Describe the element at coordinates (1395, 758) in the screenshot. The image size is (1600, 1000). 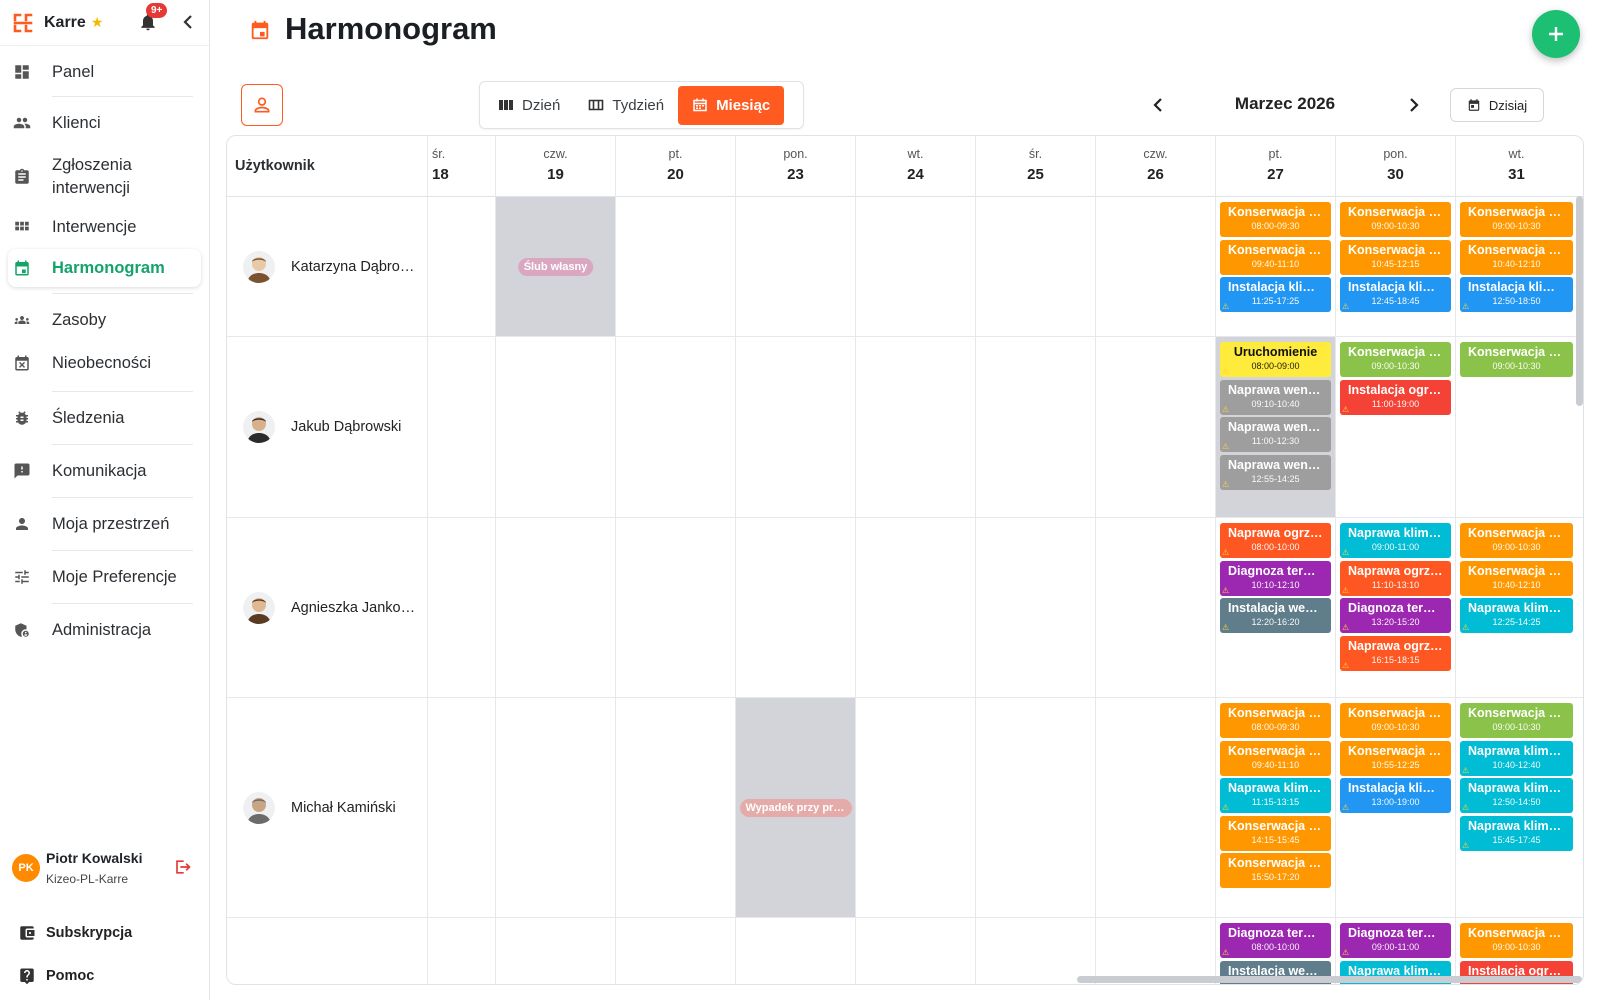
I see `event-card: Konserwacja kotła10:55-12:25` at that location.